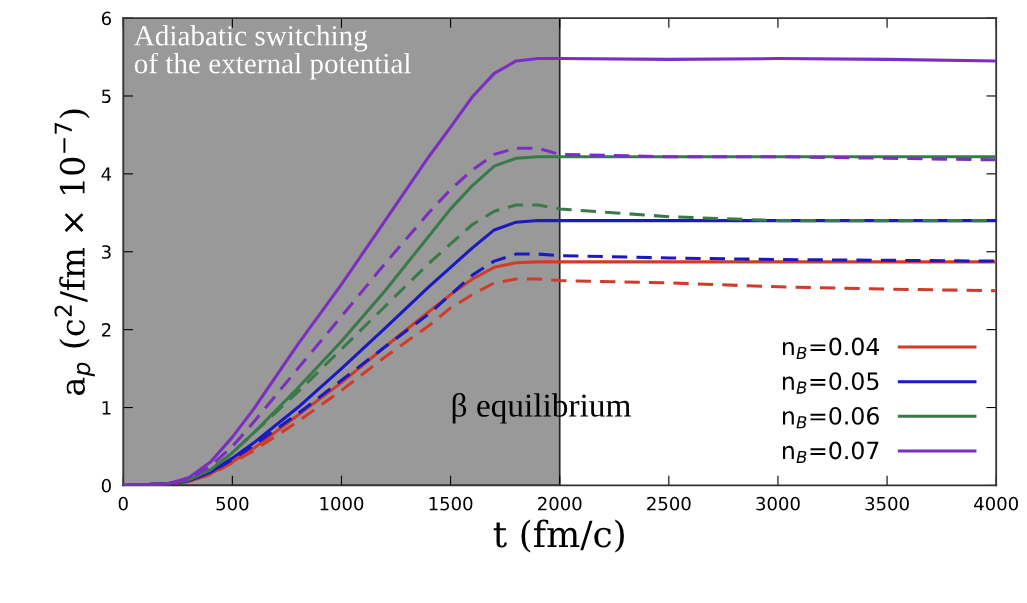 The image size is (1027, 603). Describe the element at coordinates (232, 503) in the screenshot. I see `x-tick-label: 500` at that location.